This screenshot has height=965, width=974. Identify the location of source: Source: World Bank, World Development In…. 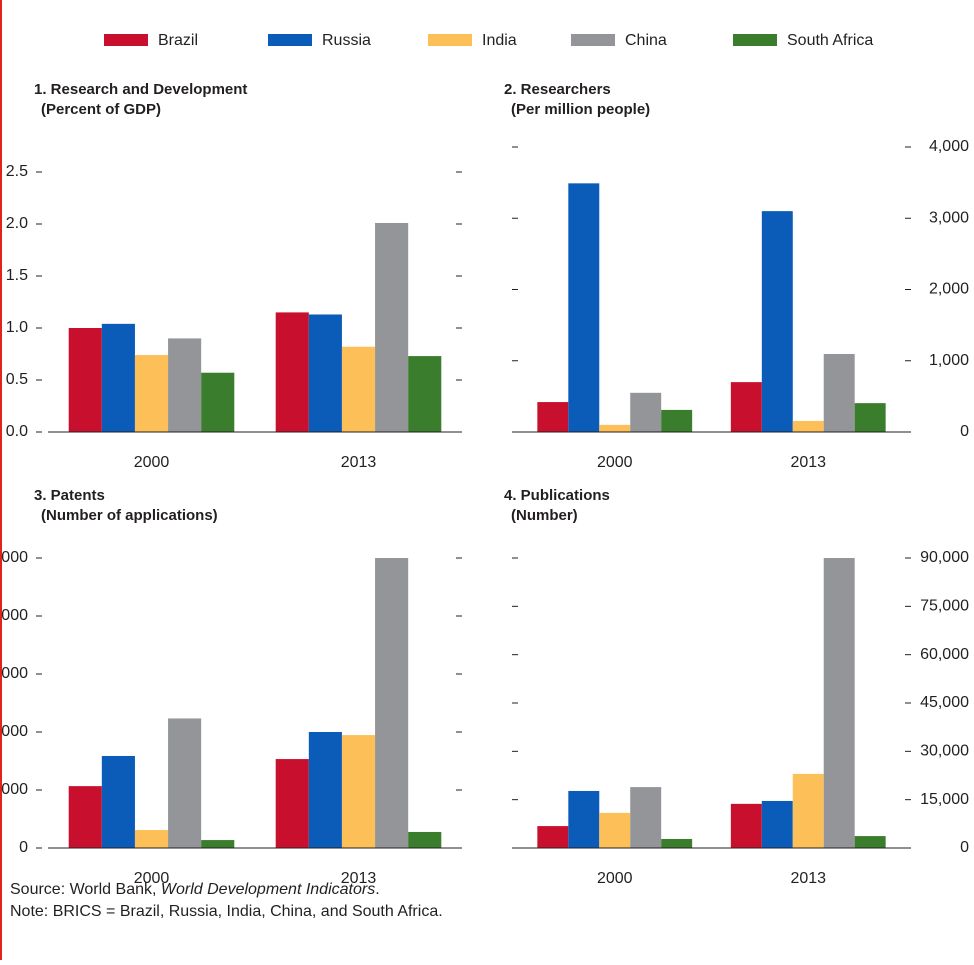
(195, 889).